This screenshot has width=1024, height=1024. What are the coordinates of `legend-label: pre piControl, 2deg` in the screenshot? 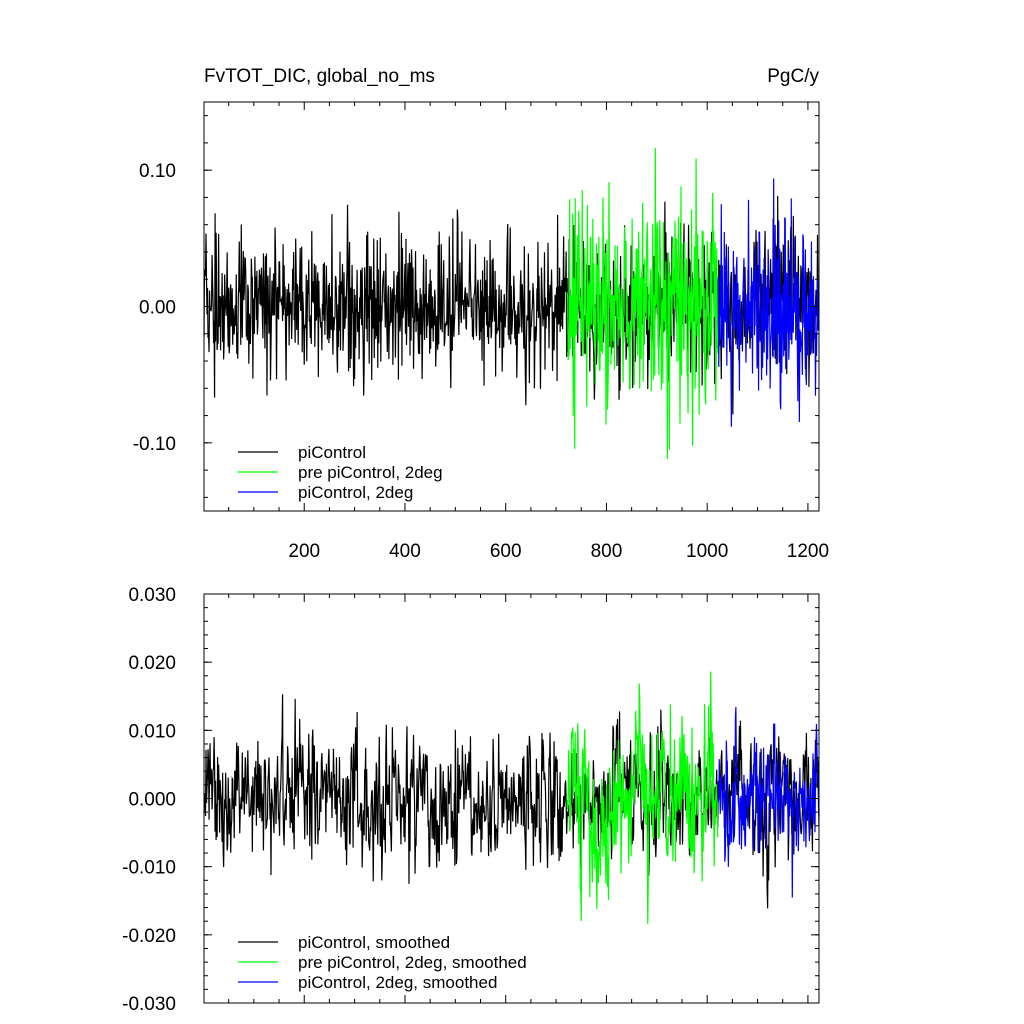 It's located at (370, 472).